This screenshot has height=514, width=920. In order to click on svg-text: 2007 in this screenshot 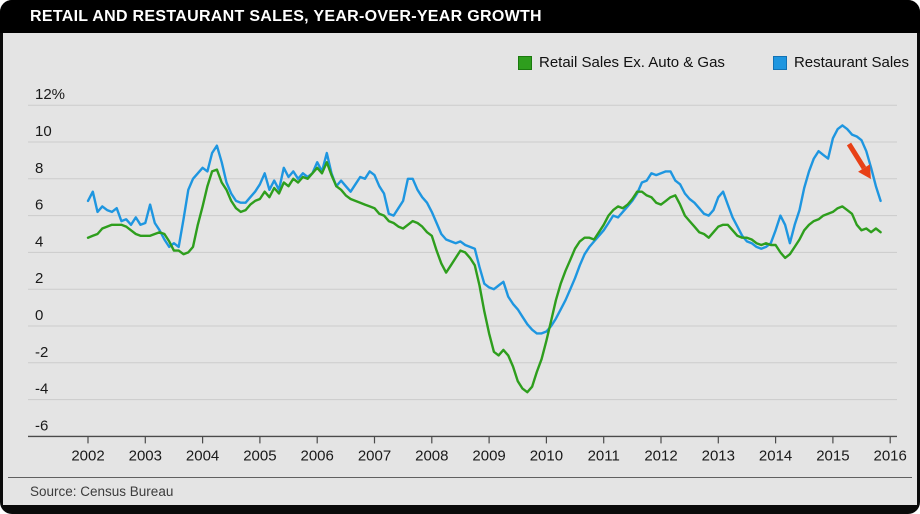, I will do `click(374, 455)`.